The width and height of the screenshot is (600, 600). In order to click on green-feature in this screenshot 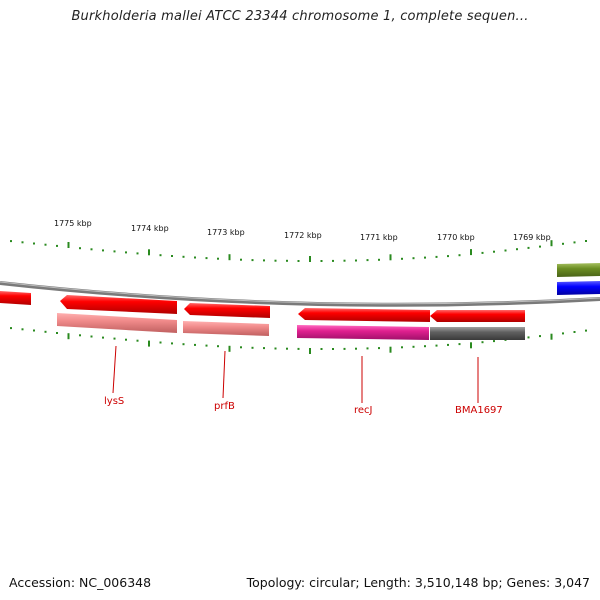, I will do `click(578, 270)`.